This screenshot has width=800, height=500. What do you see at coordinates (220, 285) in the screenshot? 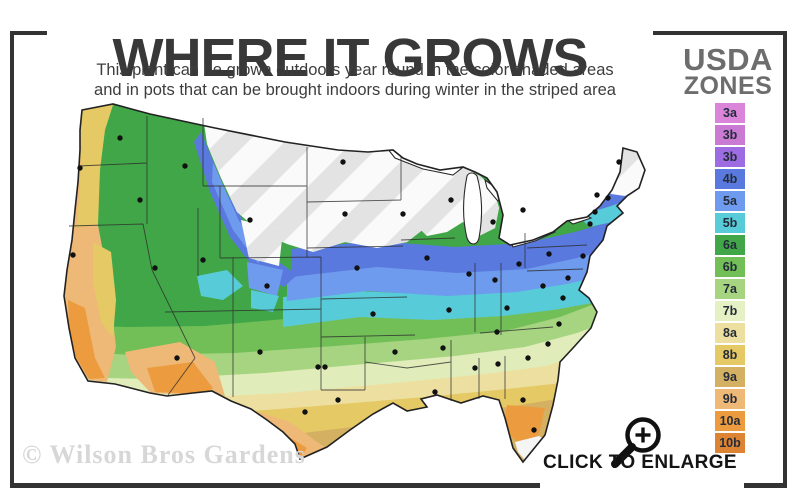
I see `zone-patch-utah` at bounding box center [220, 285].